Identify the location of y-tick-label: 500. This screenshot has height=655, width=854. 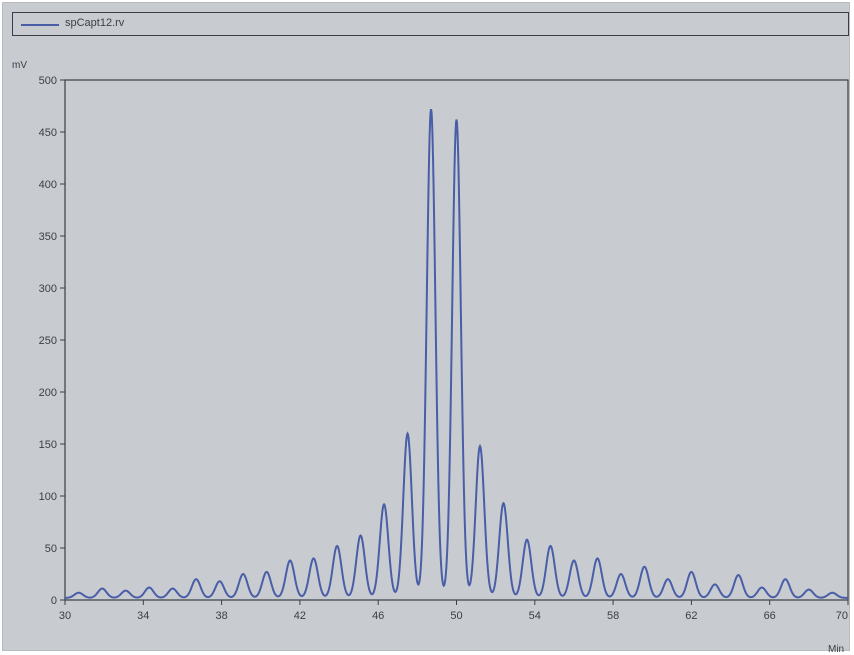
(48, 81).